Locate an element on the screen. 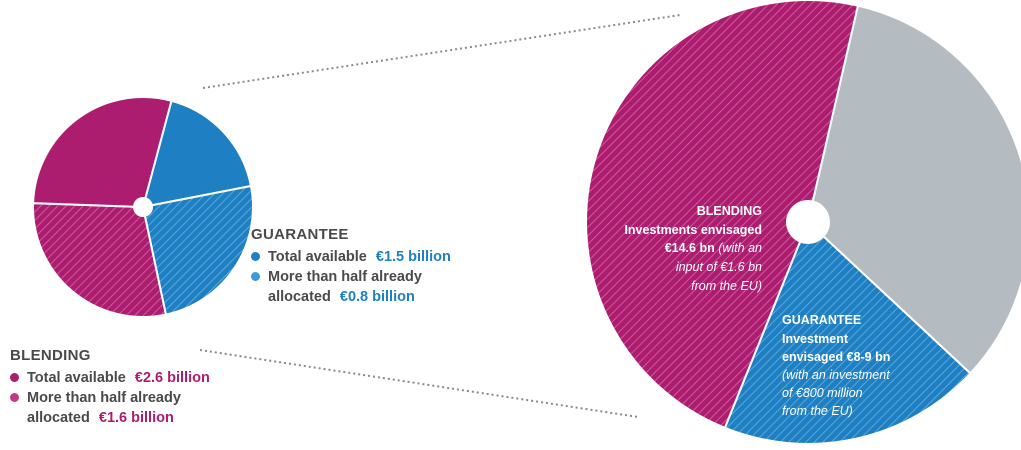  guarantee-legend-row-total: Total available €1.5 billion is located at coordinates (351, 257).